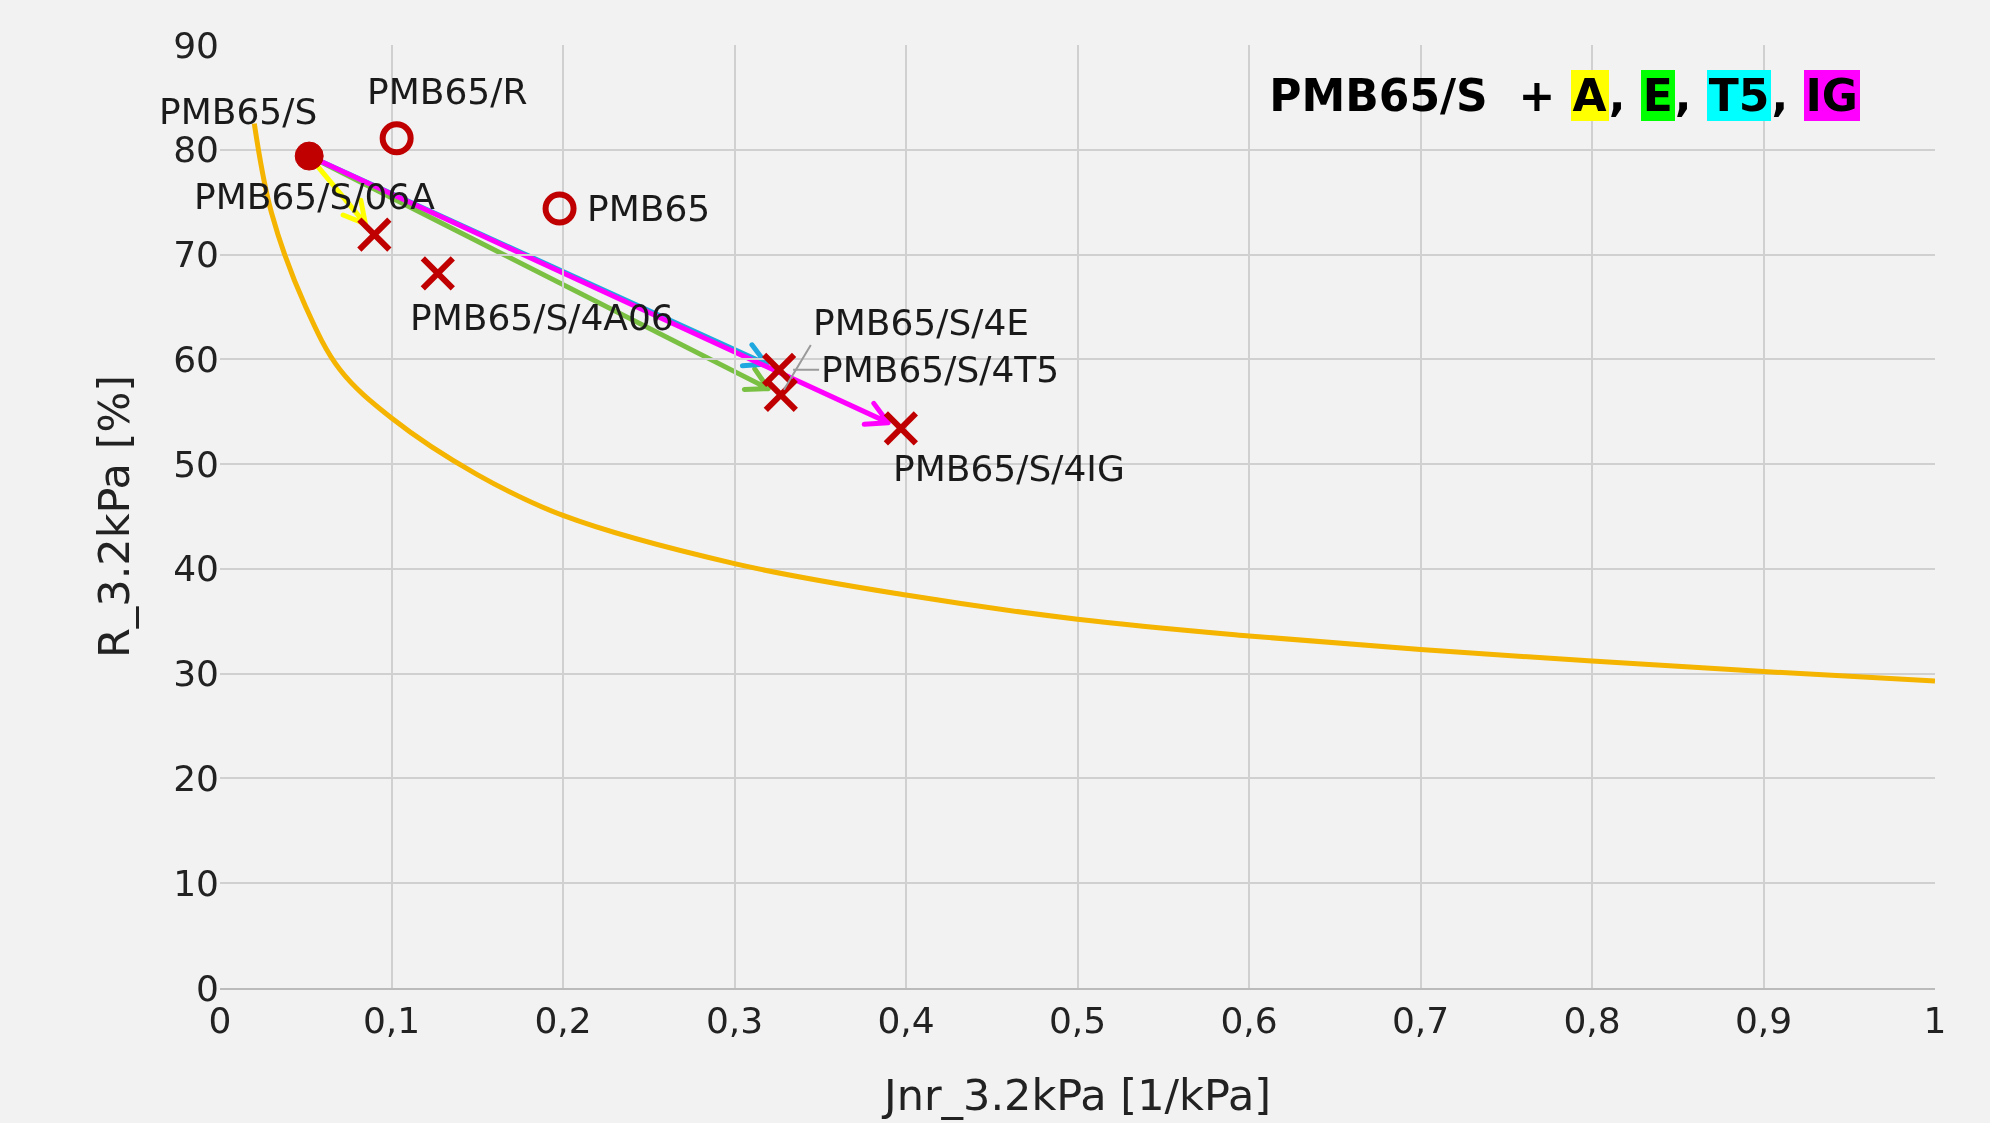 The image size is (1990, 1123). What do you see at coordinates (113, 516) in the screenshot?
I see `y-axis-title: R_3.2kPa [%]` at bounding box center [113, 516].